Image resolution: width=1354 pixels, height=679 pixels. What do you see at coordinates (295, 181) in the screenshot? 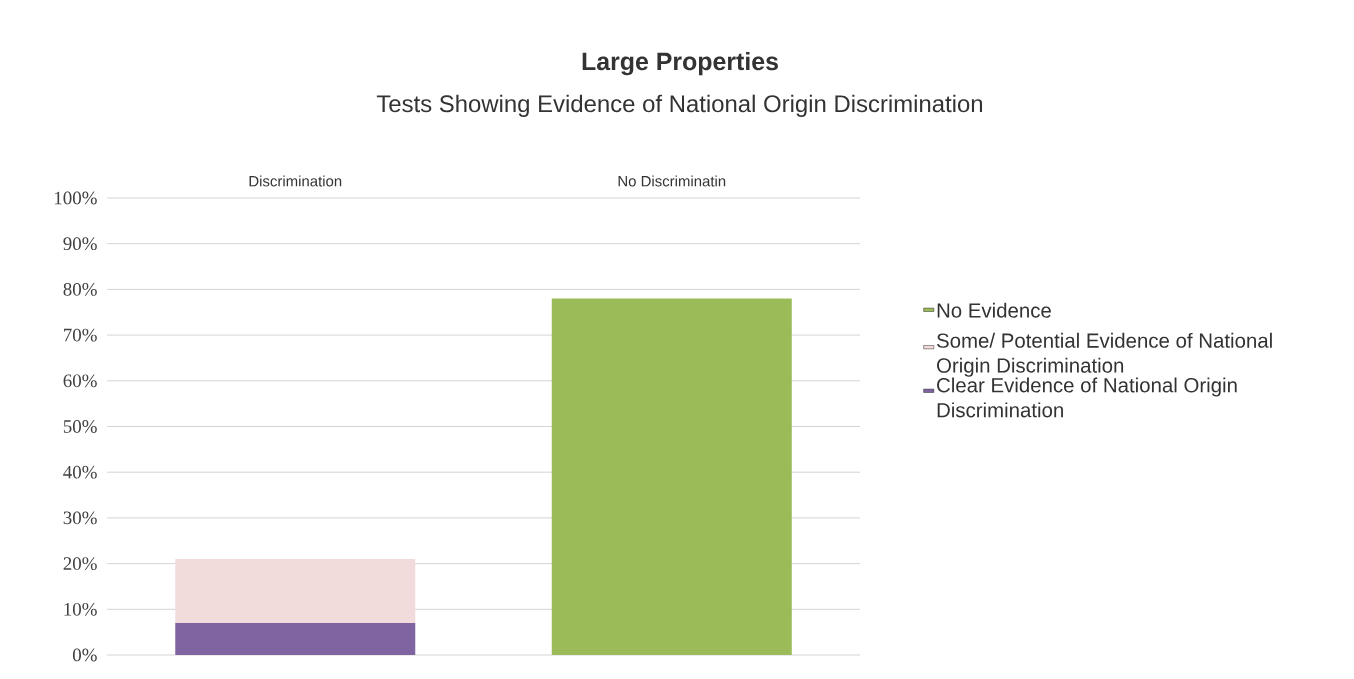
I see `x-tick-label: Discrimination` at bounding box center [295, 181].